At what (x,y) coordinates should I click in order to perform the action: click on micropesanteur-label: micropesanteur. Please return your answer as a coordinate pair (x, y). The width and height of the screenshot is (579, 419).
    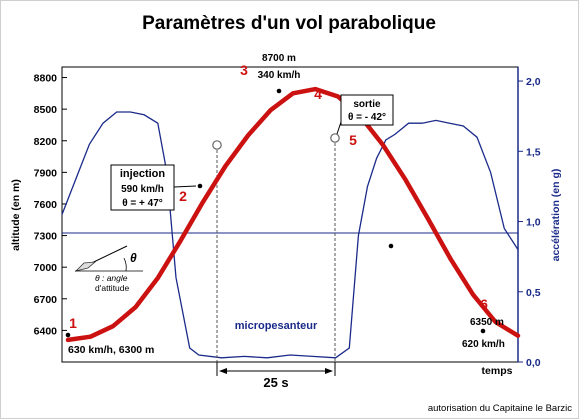
    Looking at the image, I should click on (276, 326).